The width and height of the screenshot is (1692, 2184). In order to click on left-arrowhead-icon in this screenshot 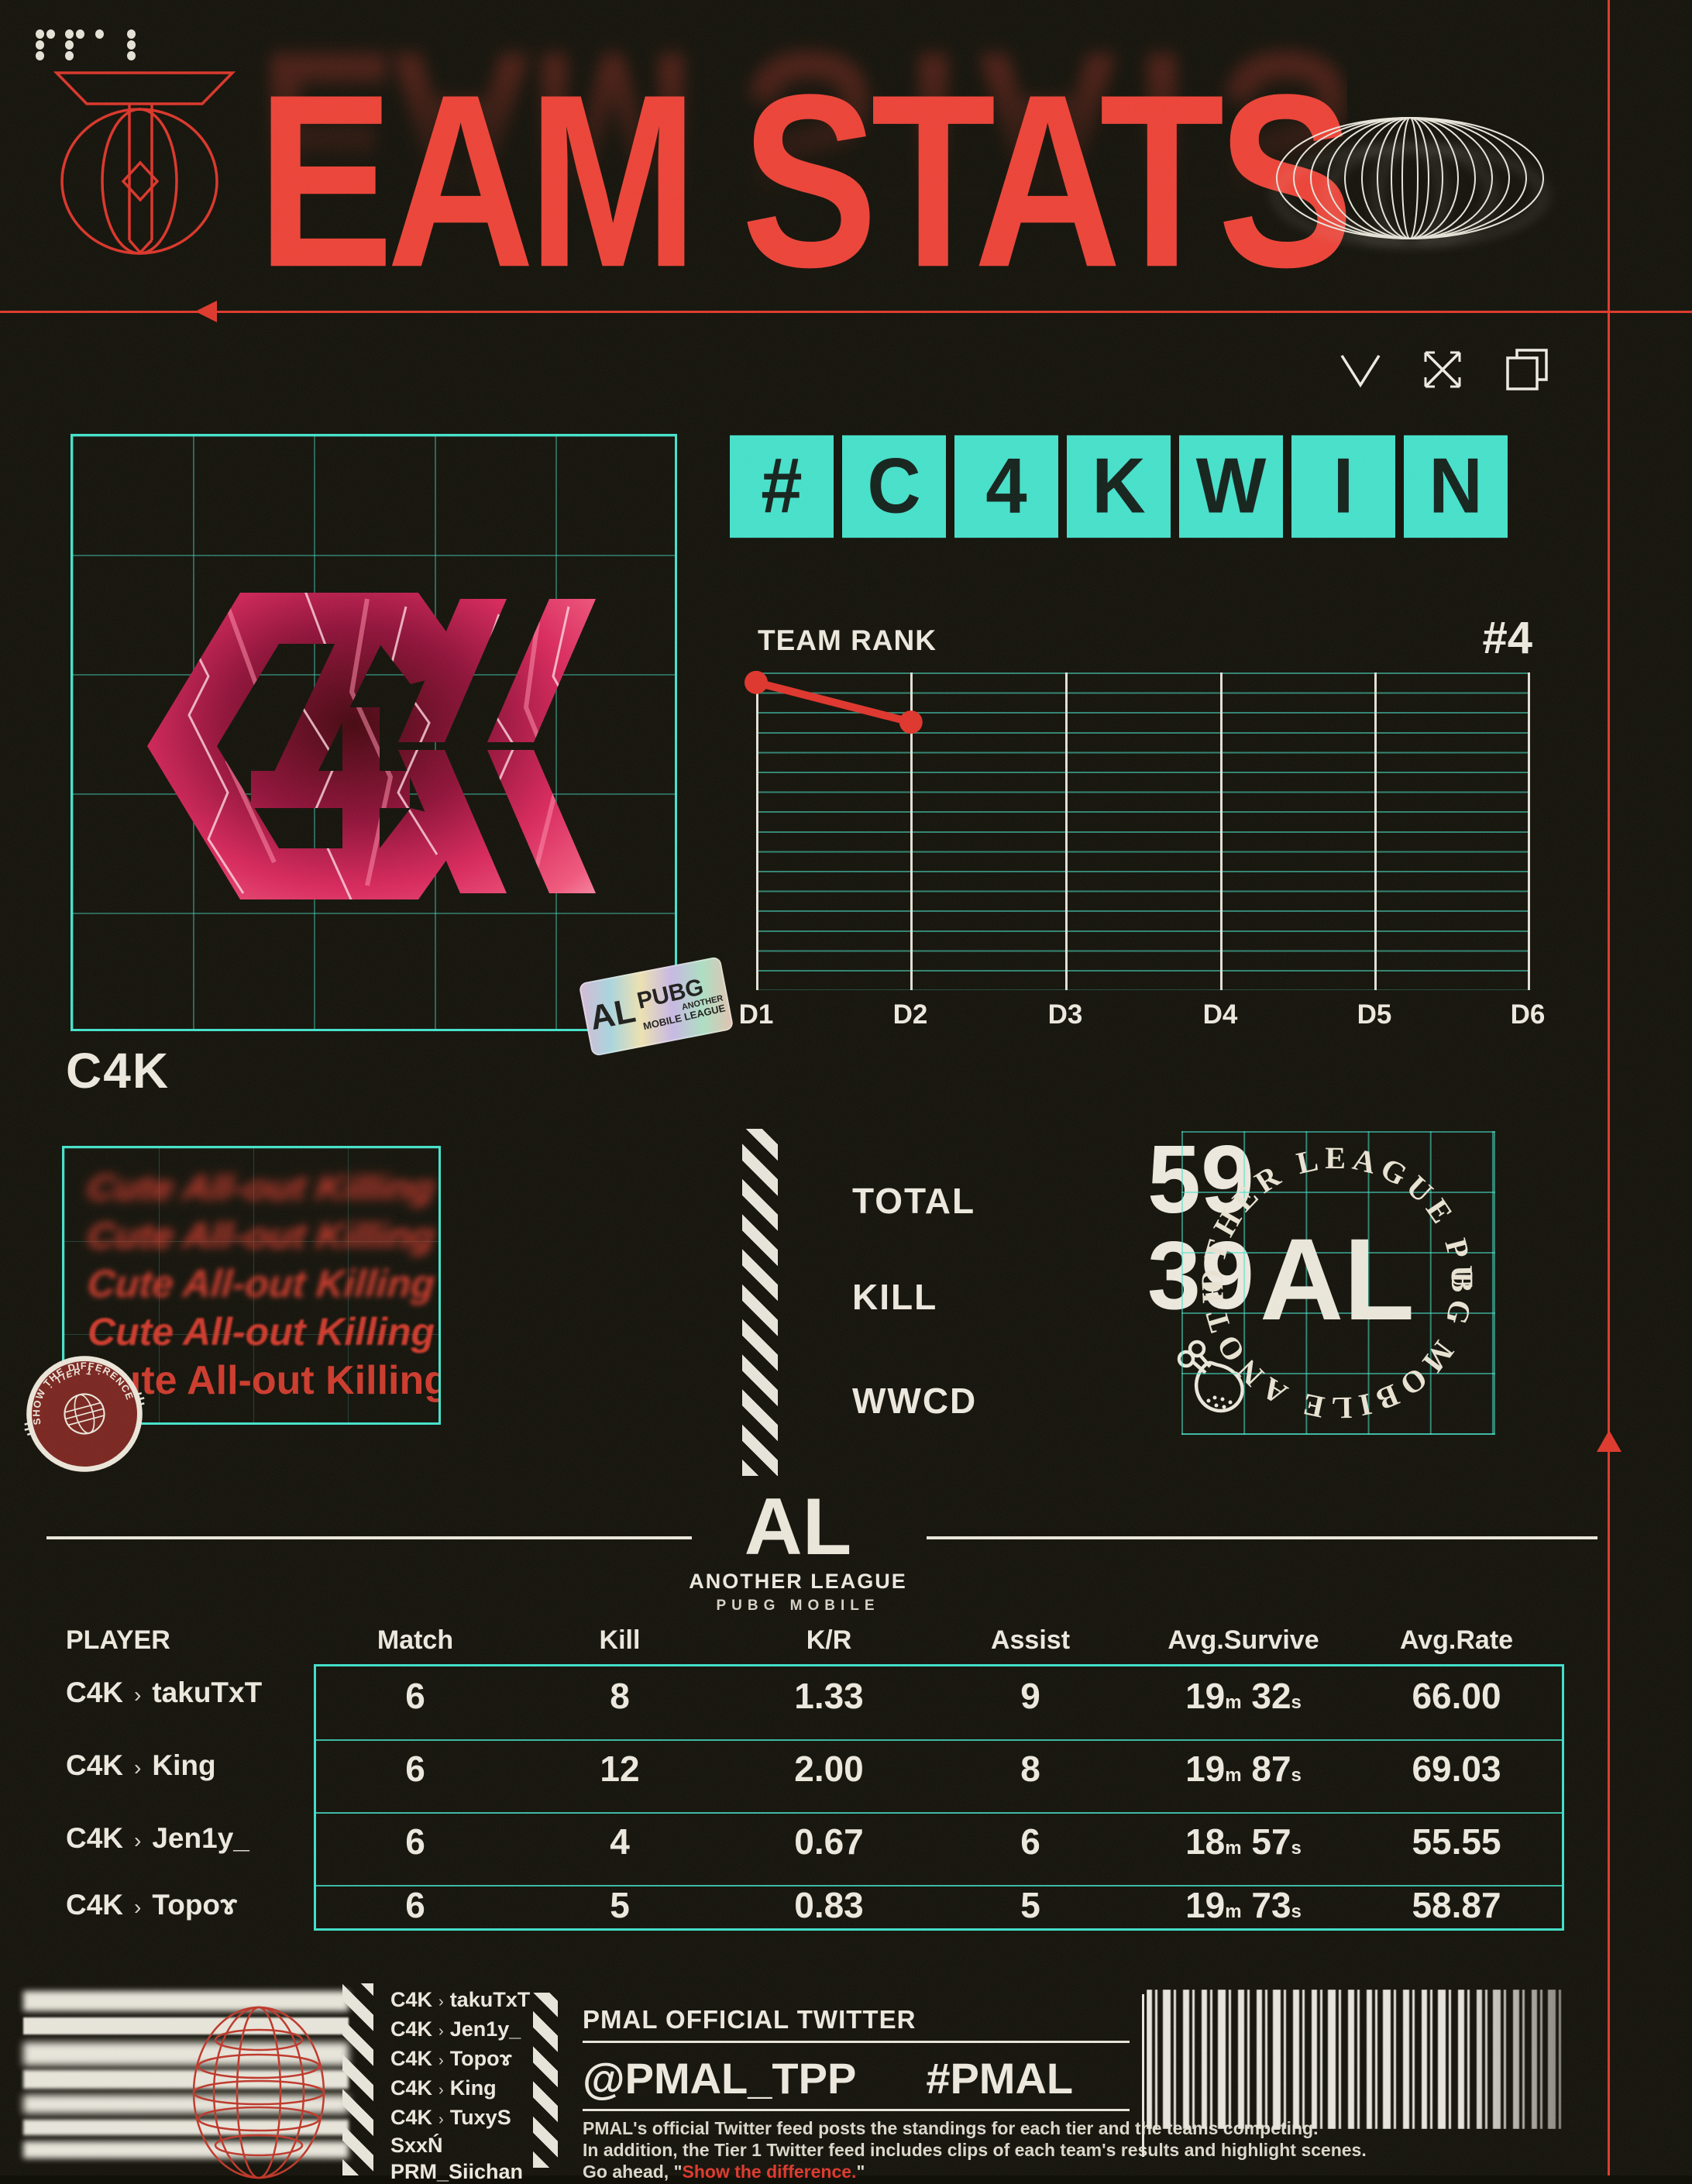, I will do `click(206, 311)`.